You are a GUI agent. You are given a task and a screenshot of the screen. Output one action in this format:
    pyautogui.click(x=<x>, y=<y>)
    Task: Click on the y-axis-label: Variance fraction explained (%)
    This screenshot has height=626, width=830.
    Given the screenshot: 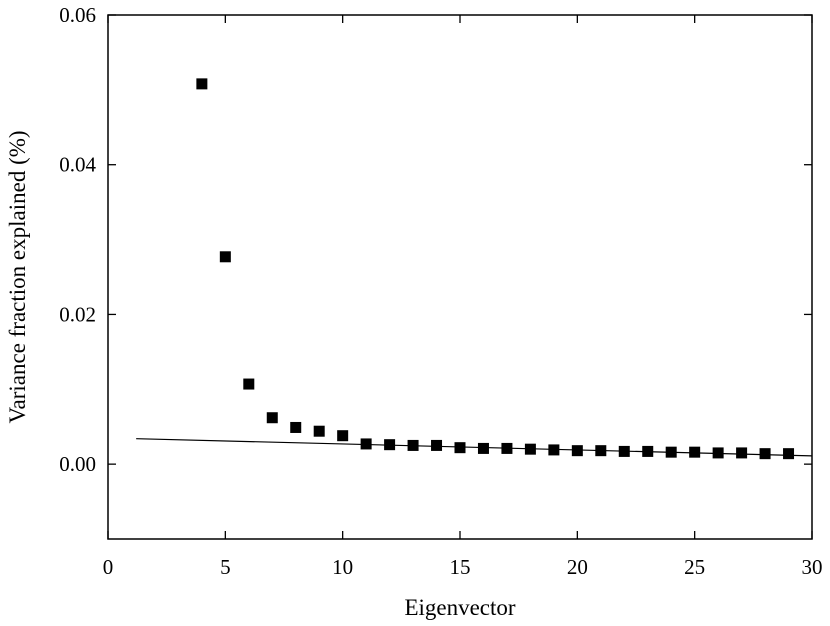 What is the action you would take?
    pyautogui.click(x=17, y=276)
    